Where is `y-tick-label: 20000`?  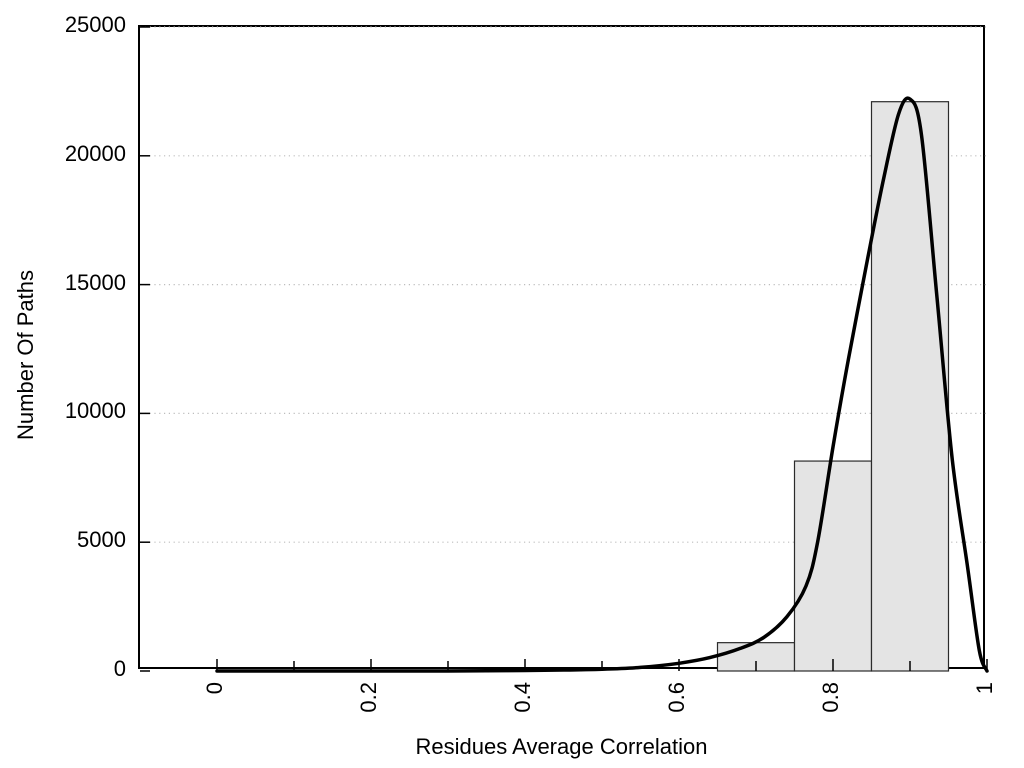
y-tick-label: 20000 is located at coordinates (95, 153).